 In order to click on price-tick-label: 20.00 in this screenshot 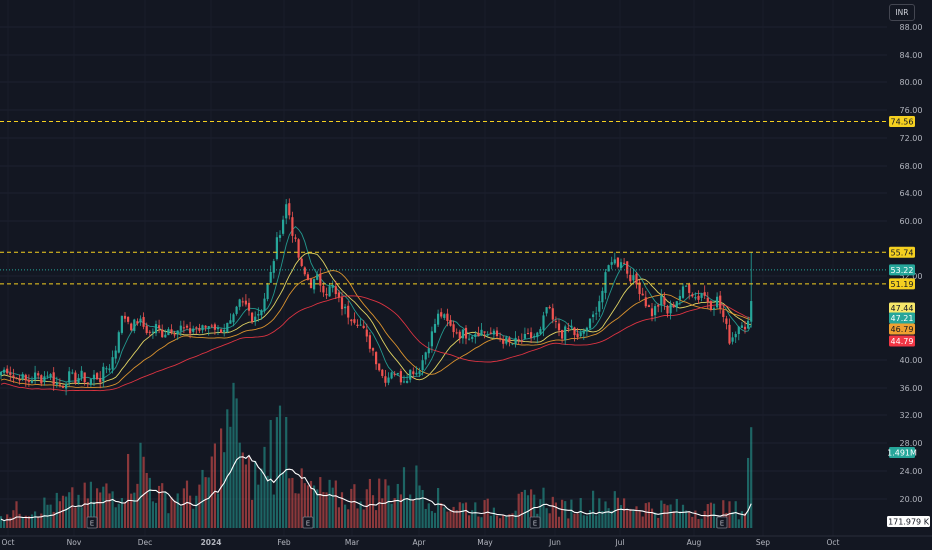, I will do `click(911, 499)`.